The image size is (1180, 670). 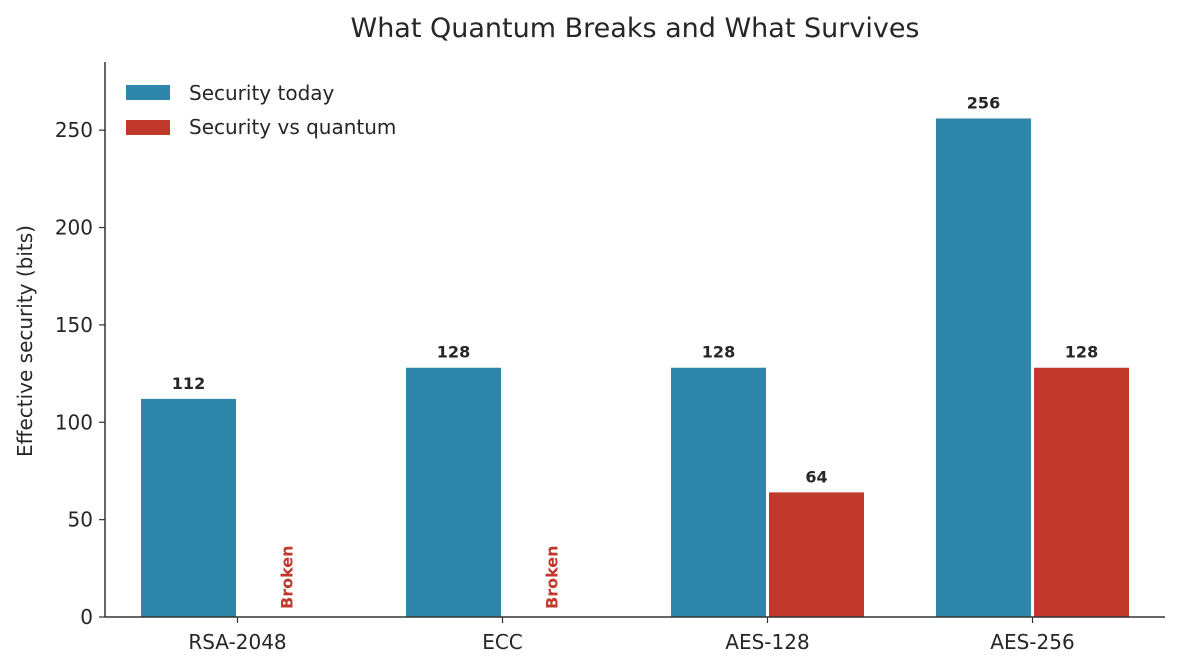 I want to click on value-label-security-today-rsa-2048: 112, so click(x=188, y=383).